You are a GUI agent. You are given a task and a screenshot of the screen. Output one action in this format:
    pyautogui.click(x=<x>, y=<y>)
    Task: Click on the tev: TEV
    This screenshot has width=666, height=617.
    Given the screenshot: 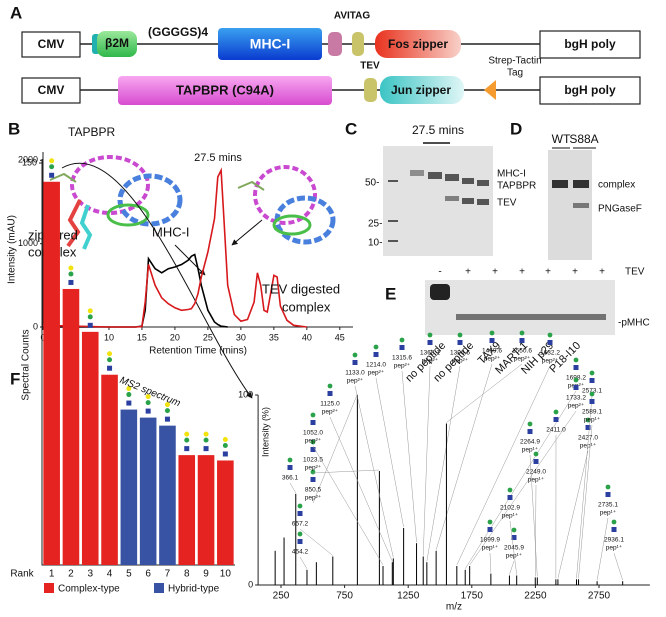 What is the action you would take?
    pyautogui.click(x=370, y=66)
    